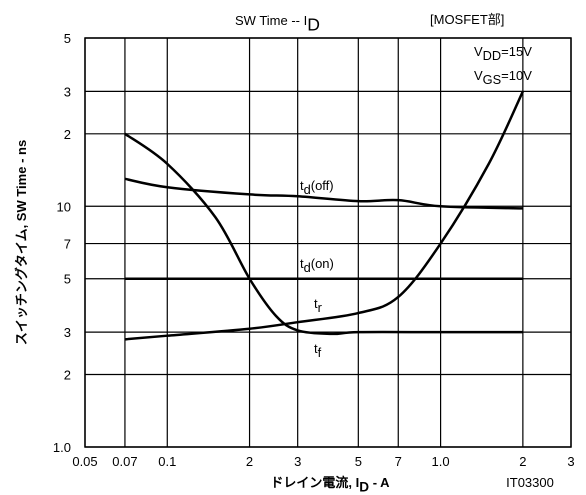 This screenshot has width=586, height=495. Describe the element at coordinates (64, 206) in the screenshot. I see `y-tick-label: 10` at that location.